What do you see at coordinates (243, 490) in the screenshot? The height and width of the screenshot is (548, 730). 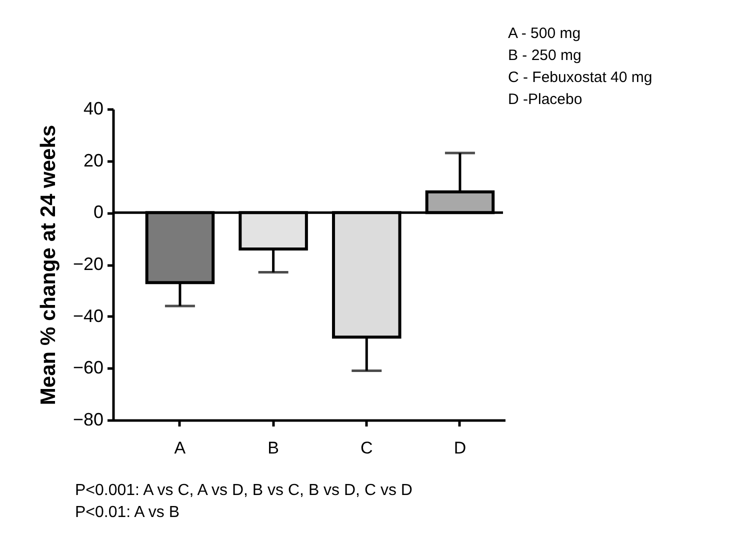 I see `text: P<0.001: A vs C, A vs D, B vs C, B vs D, C vs D` at bounding box center [243, 490].